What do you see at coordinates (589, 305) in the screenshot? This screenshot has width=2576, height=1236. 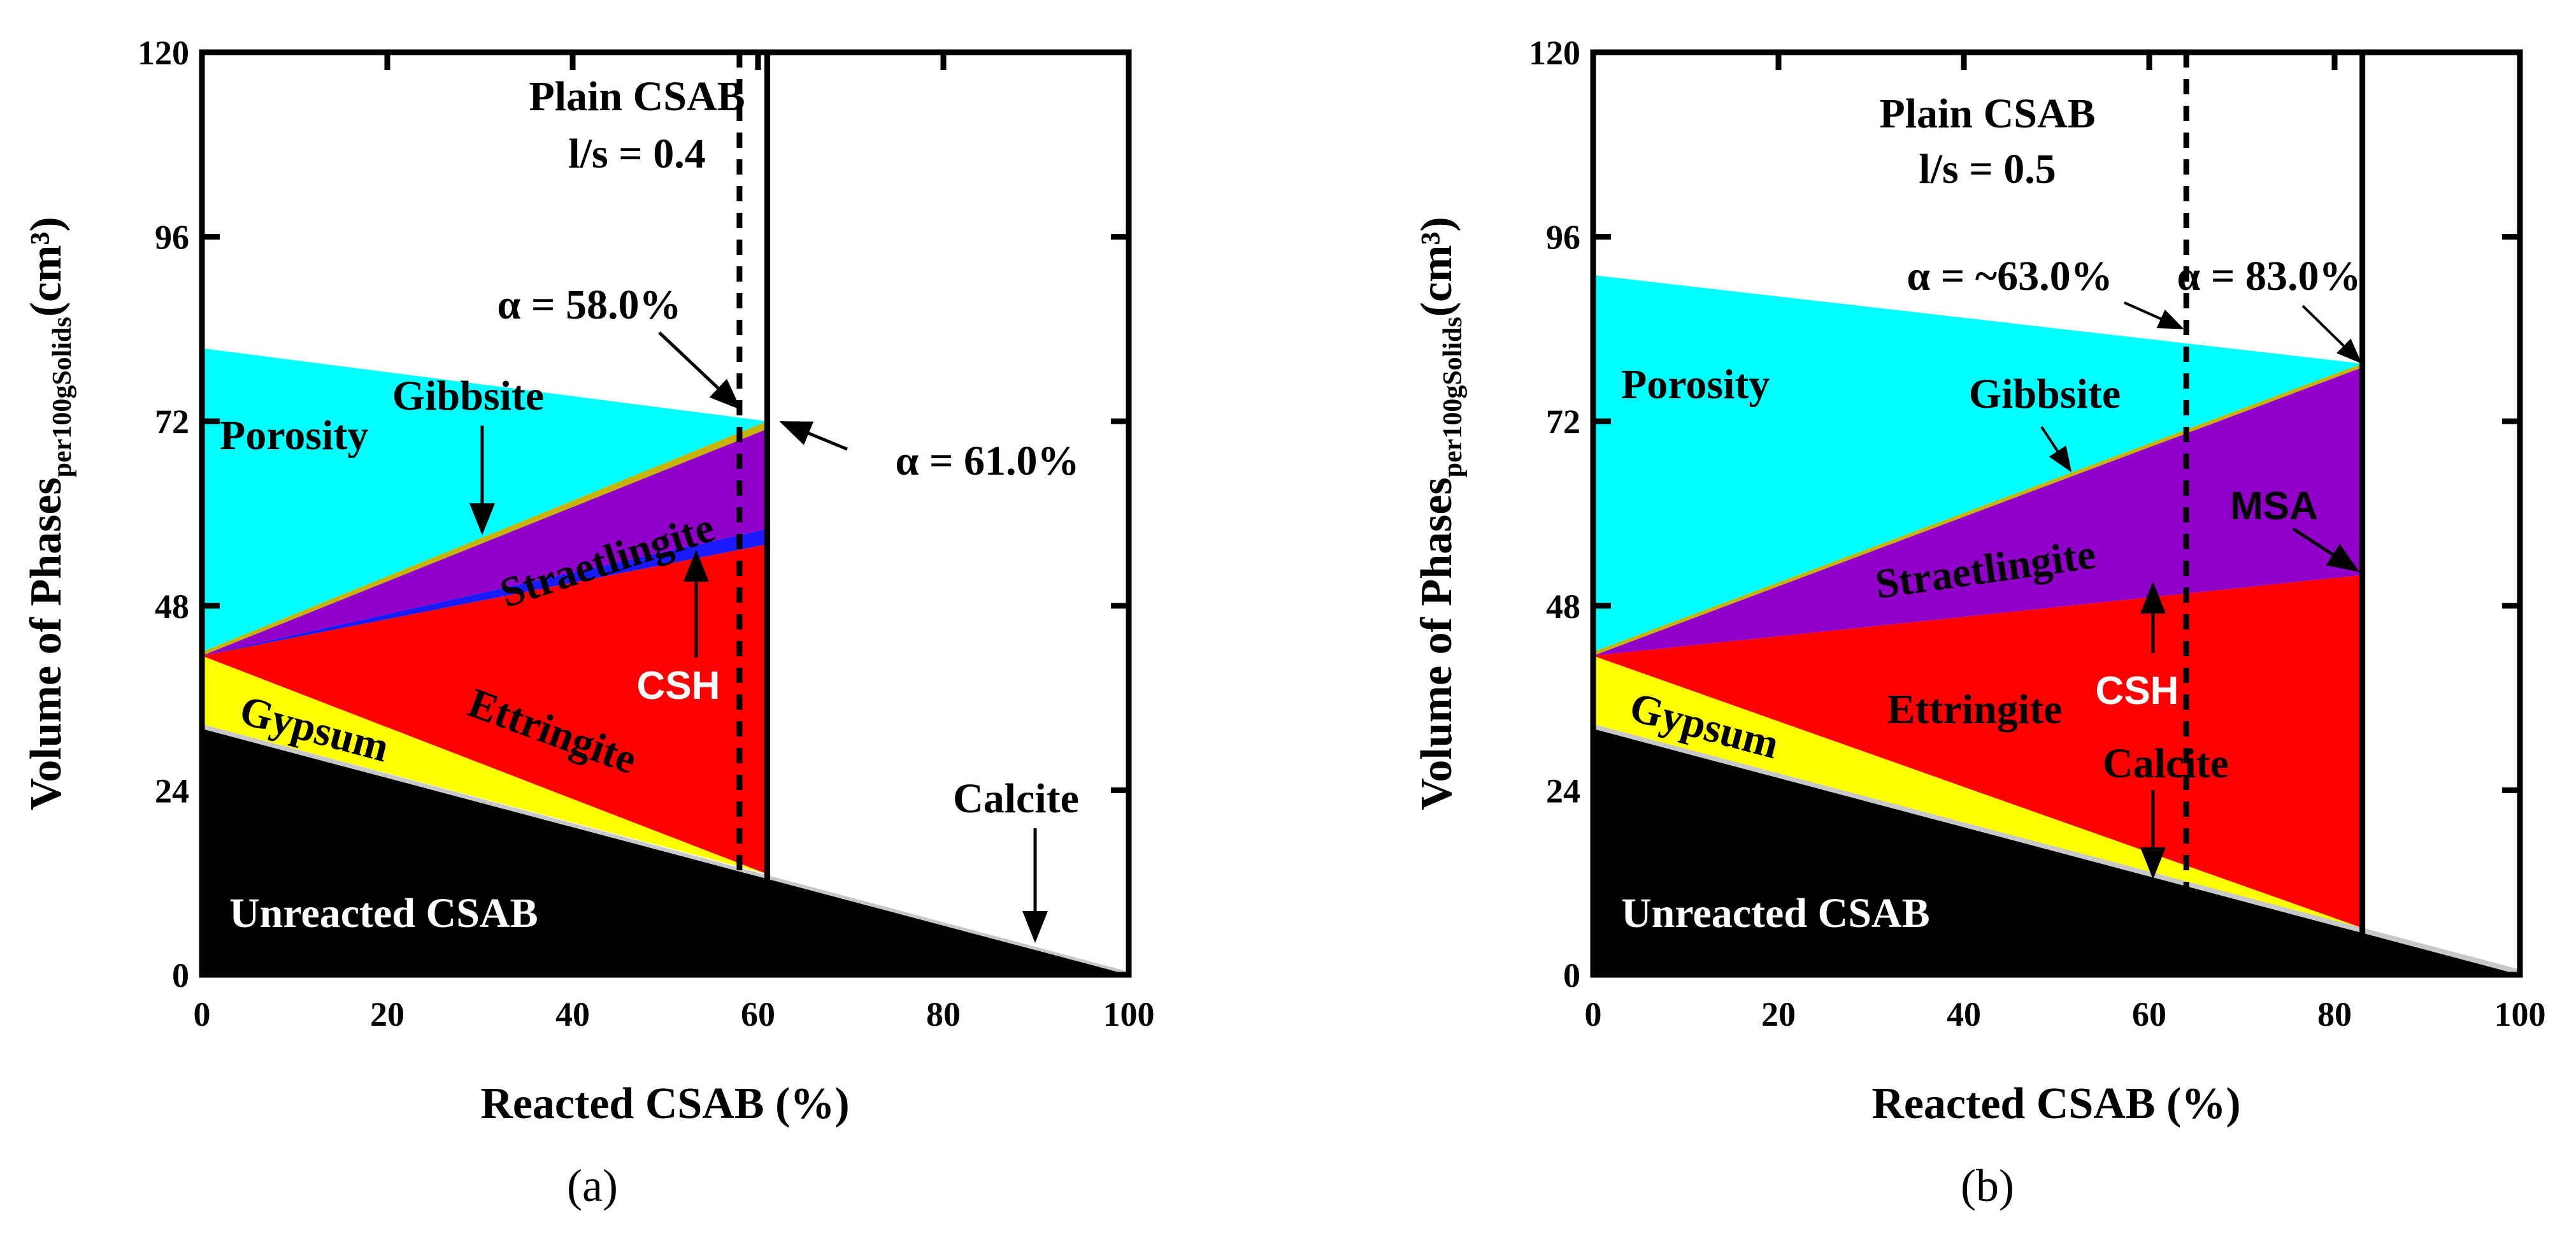 I see `label-alpha-58: α = 58.0%` at bounding box center [589, 305].